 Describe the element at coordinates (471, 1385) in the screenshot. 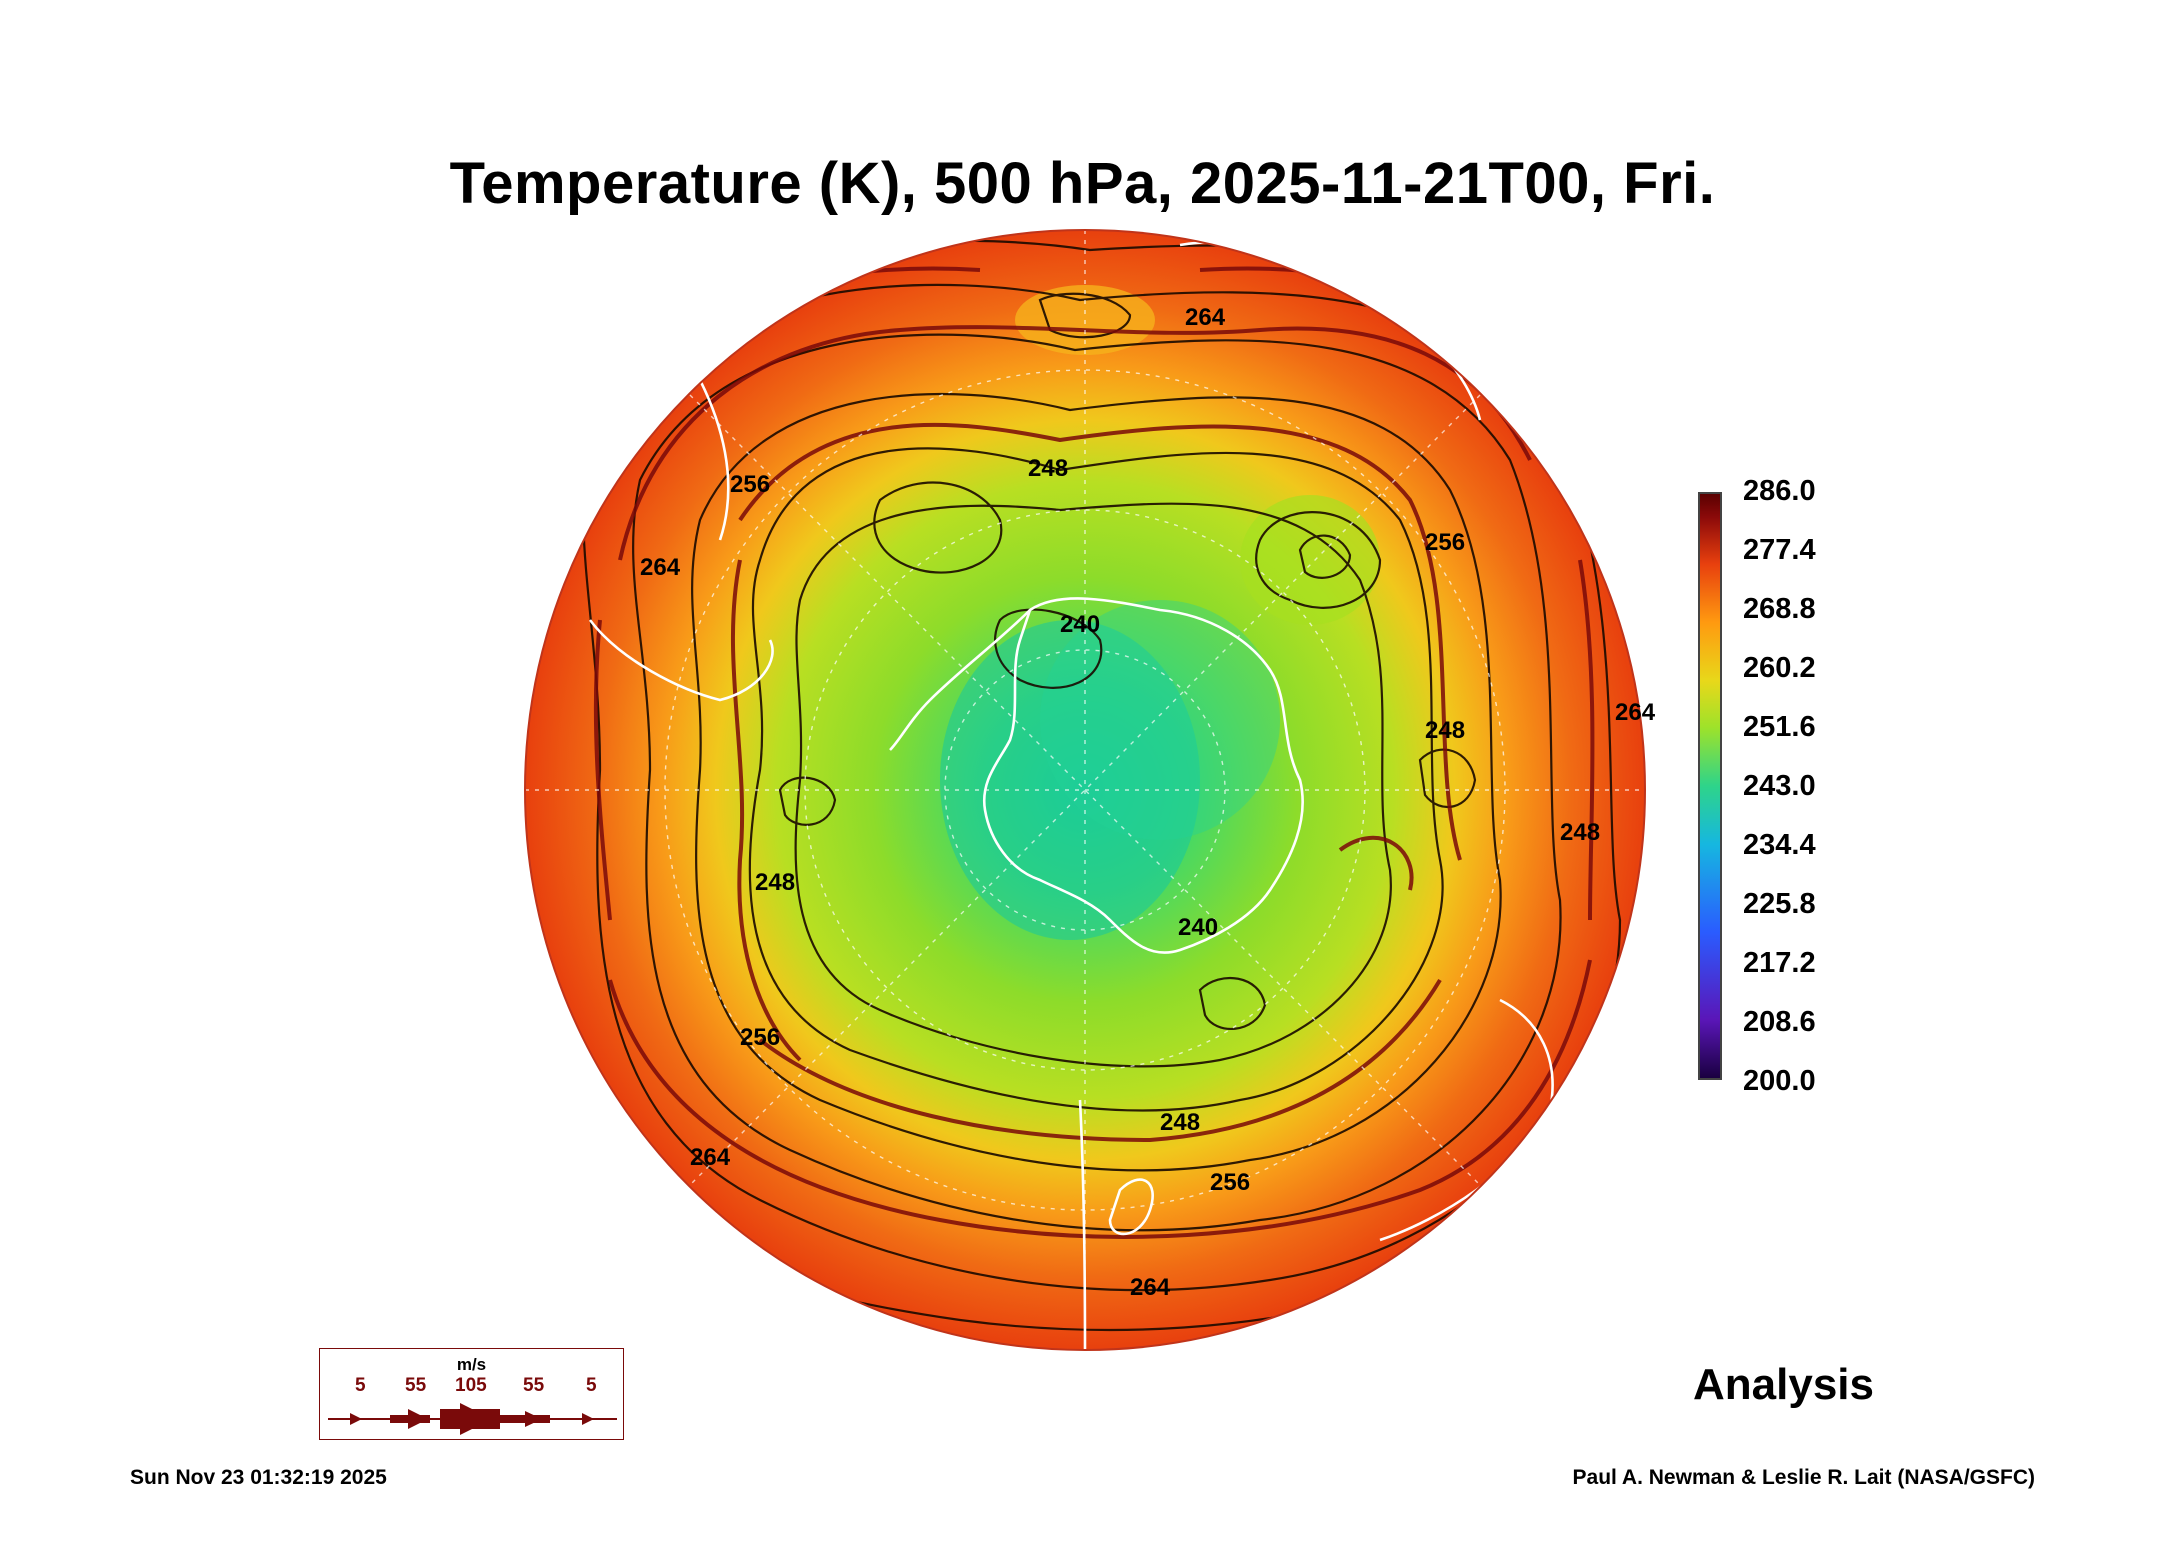

I see `wind-speed-label: 105` at that location.